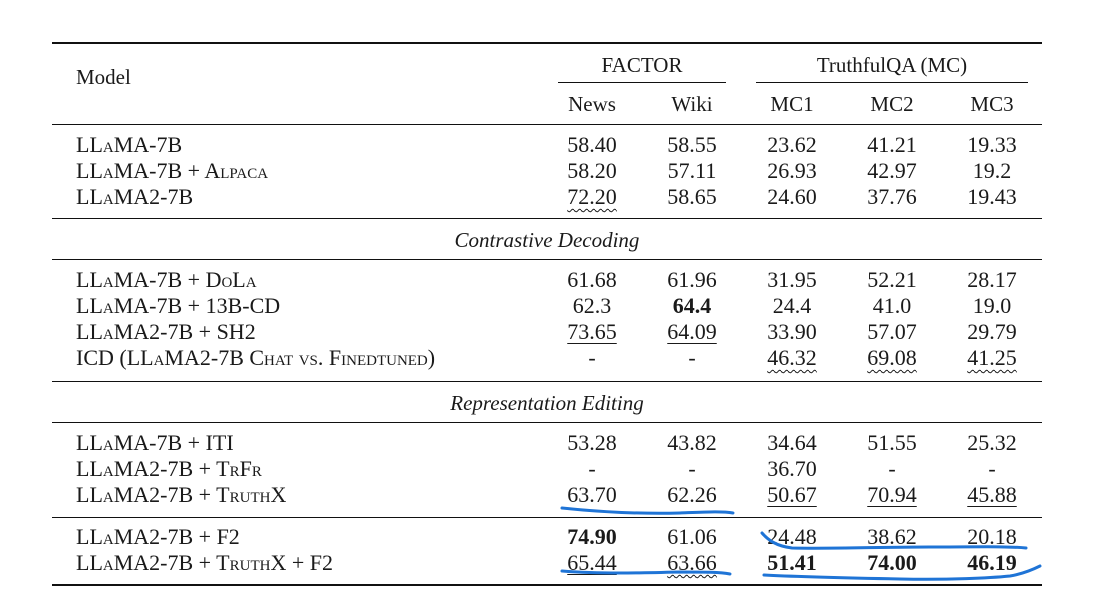 The width and height of the screenshot is (1110, 600). What do you see at coordinates (592, 305) in the screenshot?
I see `cell-news: 62.3` at bounding box center [592, 305].